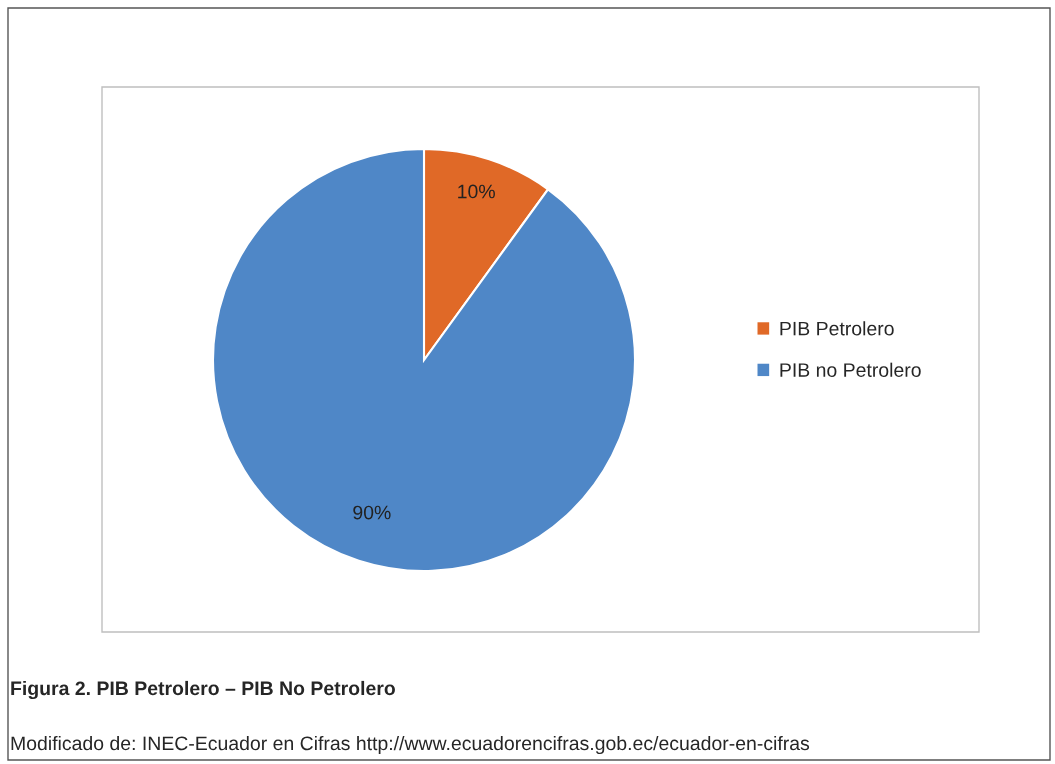 This screenshot has width=1055, height=764. What do you see at coordinates (850, 369) in the screenshot?
I see `legend-label: PIB no Petrolero` at bounding box center [850, 369].